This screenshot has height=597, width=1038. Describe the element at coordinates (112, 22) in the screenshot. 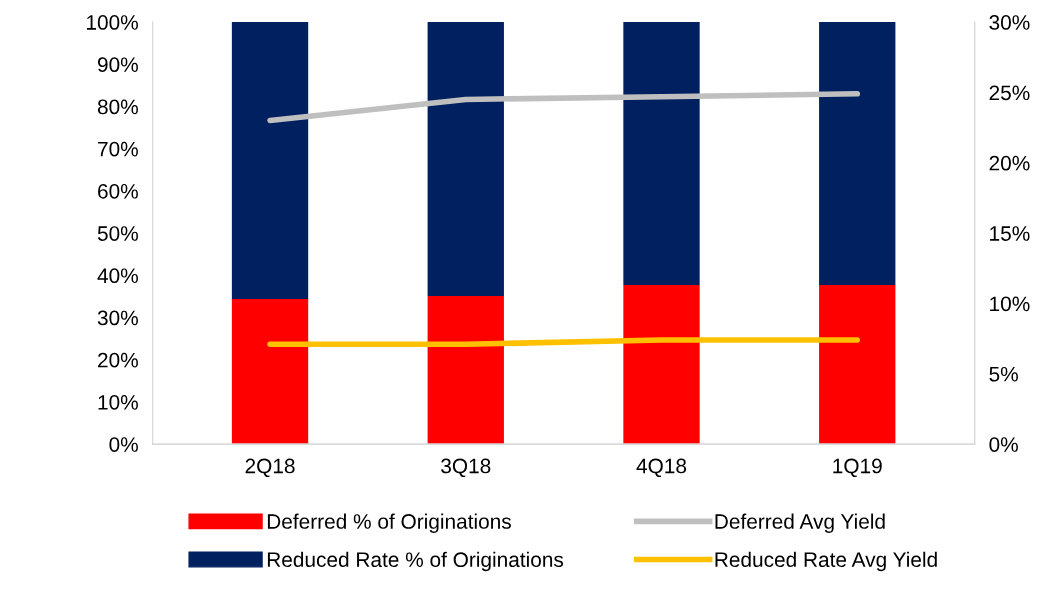

I see `y-tick-label: 100%` at that location.